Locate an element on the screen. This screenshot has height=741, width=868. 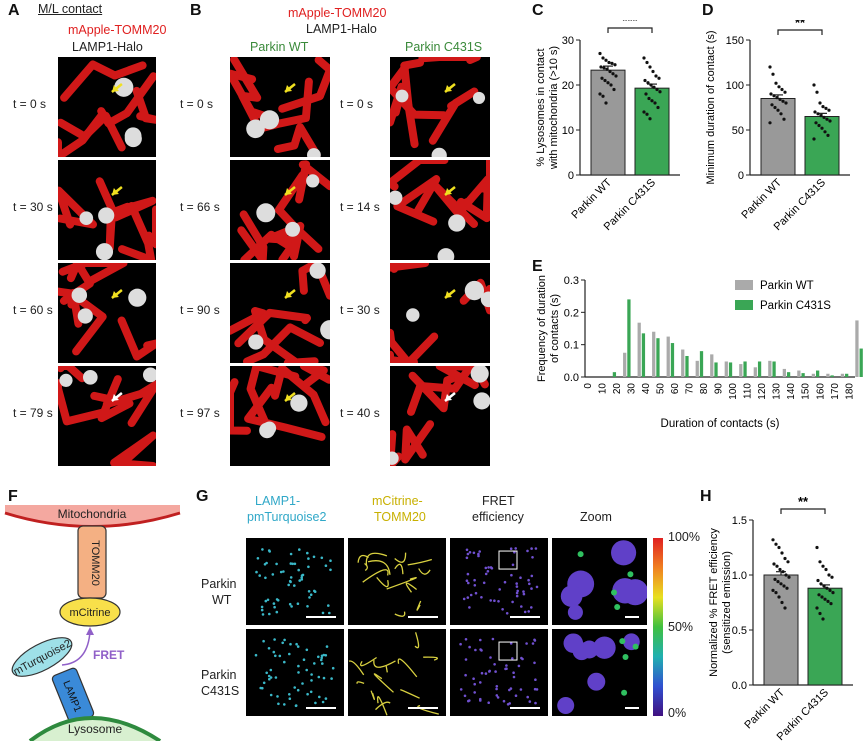
panel-g-image-fret is located at coordinates (499, 581).